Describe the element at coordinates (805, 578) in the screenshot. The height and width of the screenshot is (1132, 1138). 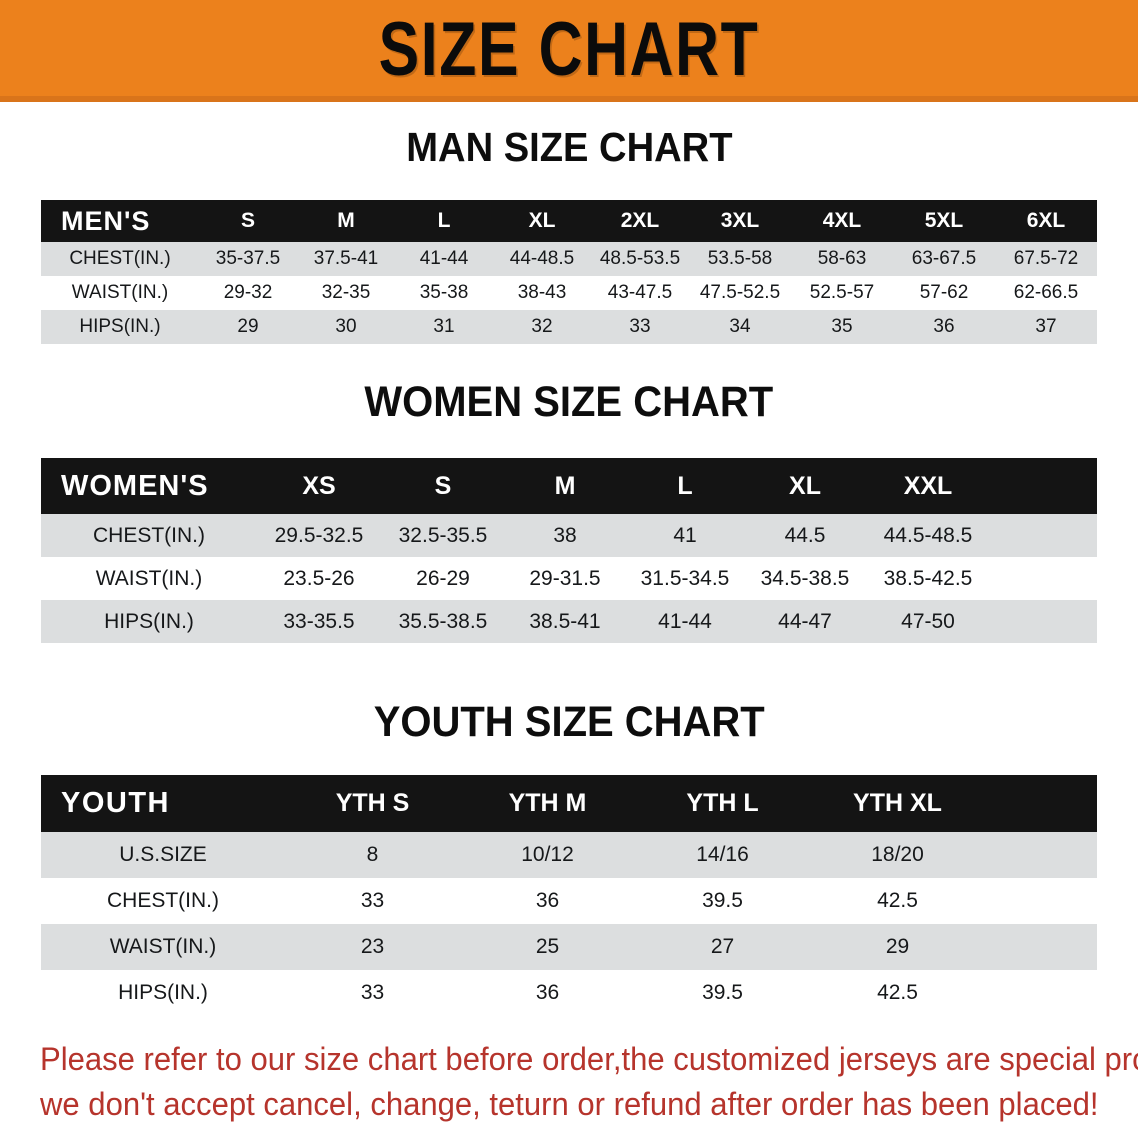
I see `women-cell-1-4: 34.5-38.5` at that location.